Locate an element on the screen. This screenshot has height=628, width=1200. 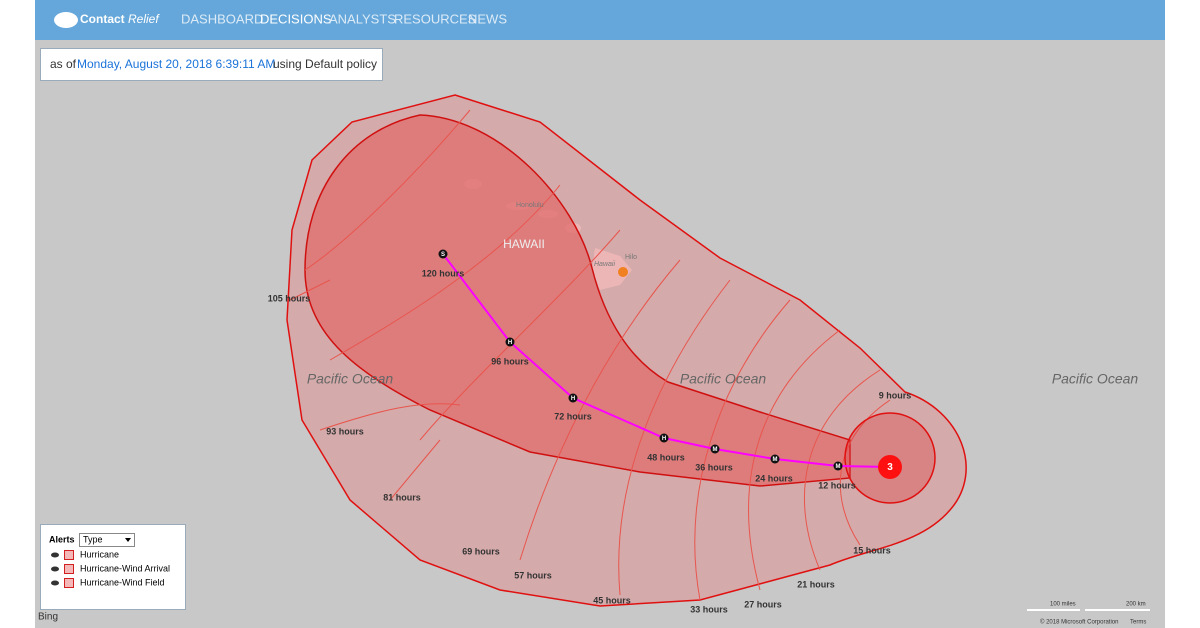
copyright: © 2018 Microsoft Corporation is located at coordinates (1079, 622).